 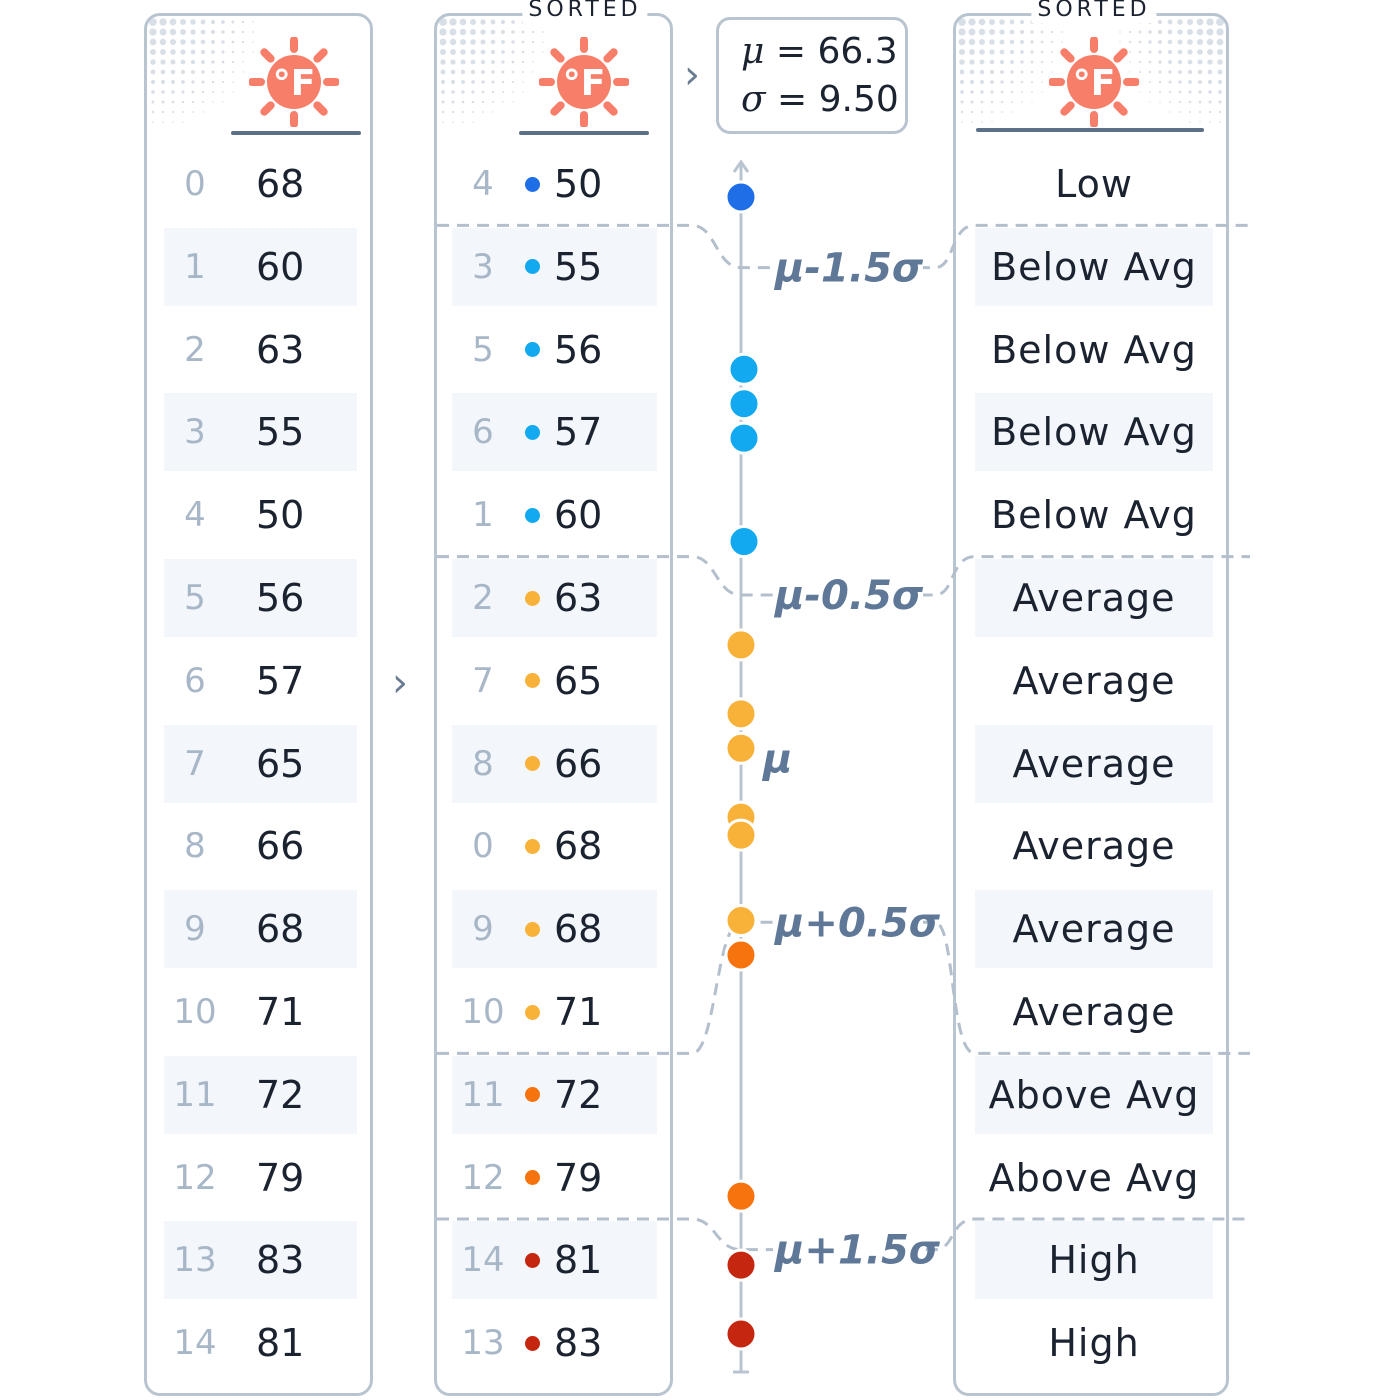 I want to click on original-row: 10 71, so click(x=260, y=1012).